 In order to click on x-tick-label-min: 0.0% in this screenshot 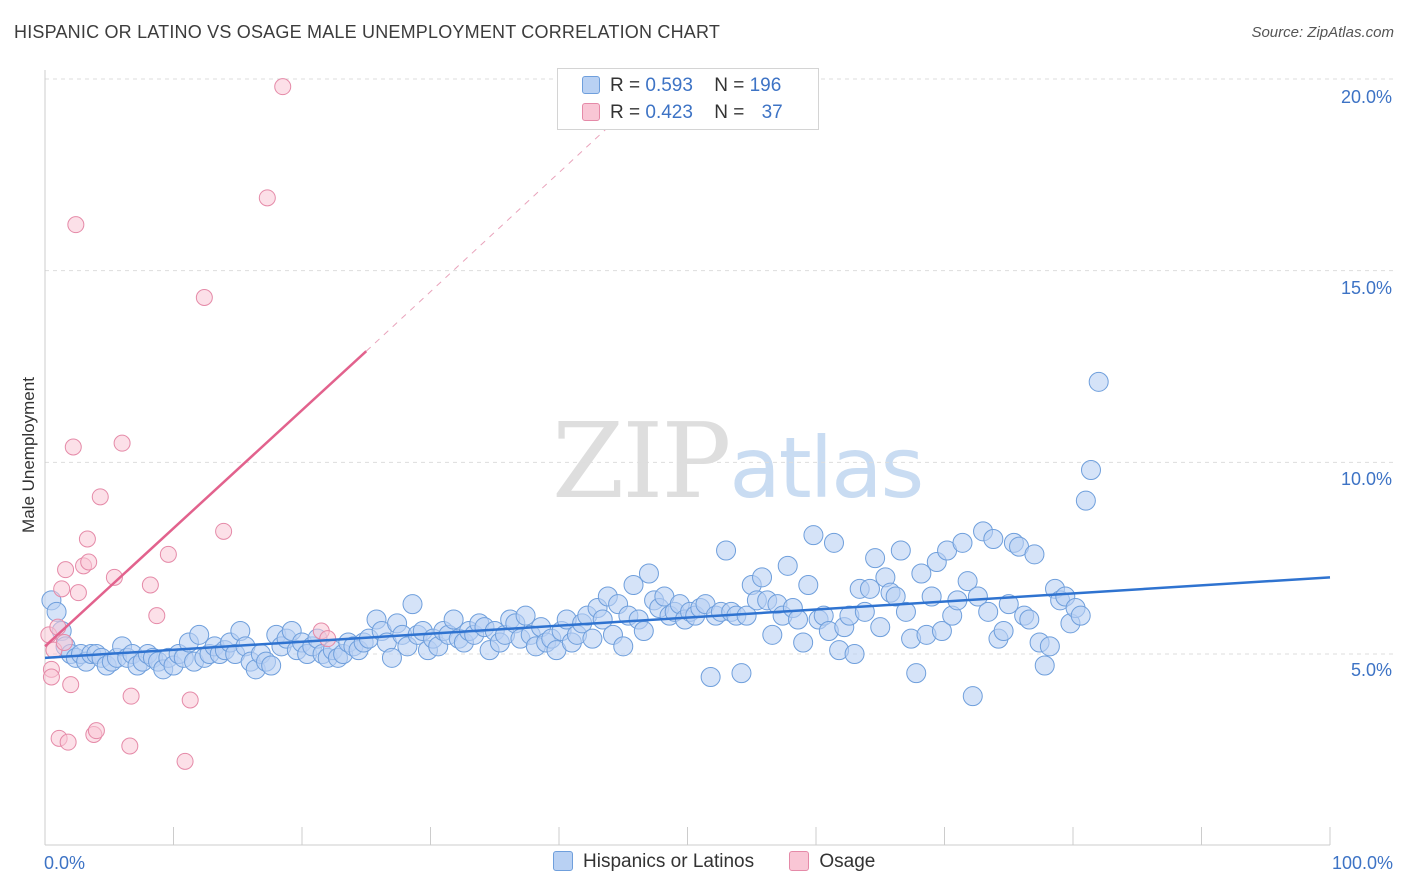, I will do `click(65, 863)`.